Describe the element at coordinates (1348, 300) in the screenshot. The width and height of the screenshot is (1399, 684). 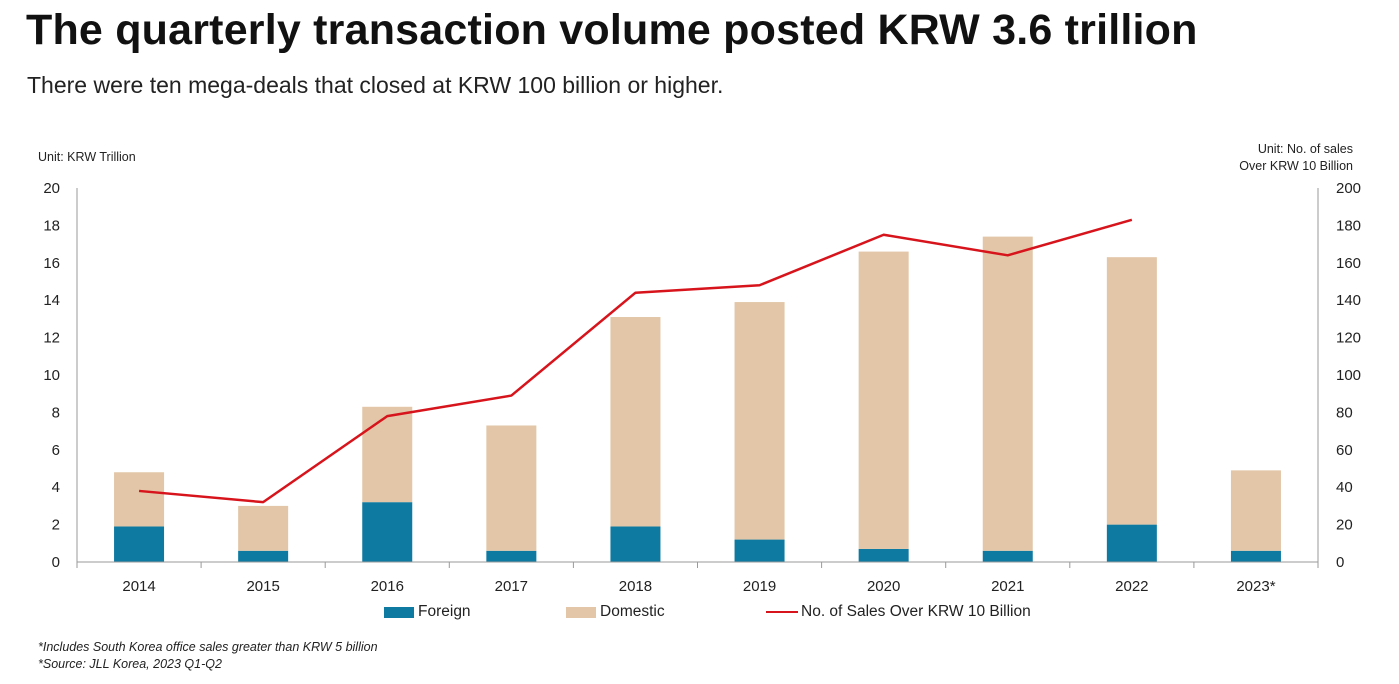
I see `right-axis-tick-label: 140` at that location.